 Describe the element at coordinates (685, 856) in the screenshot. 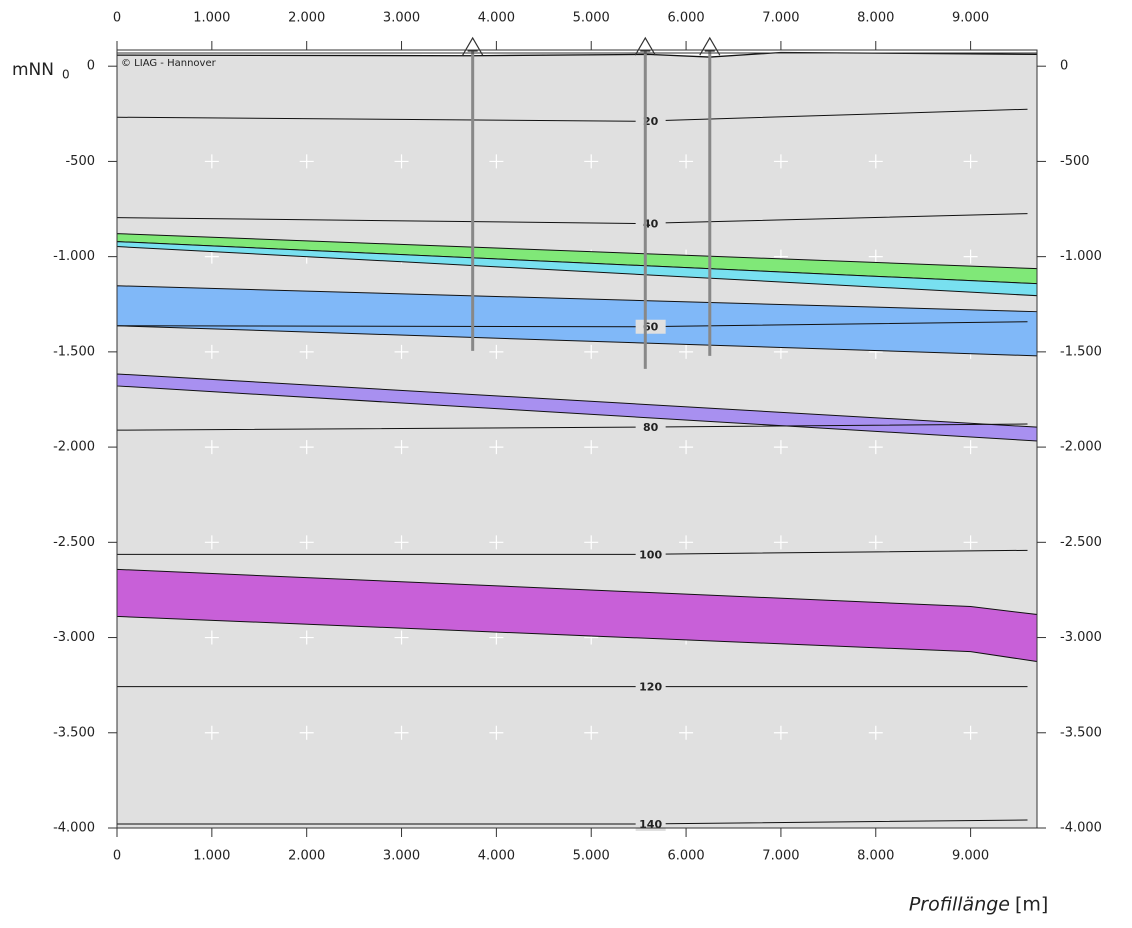

I see `x-tick-label: 6.000` at that location.